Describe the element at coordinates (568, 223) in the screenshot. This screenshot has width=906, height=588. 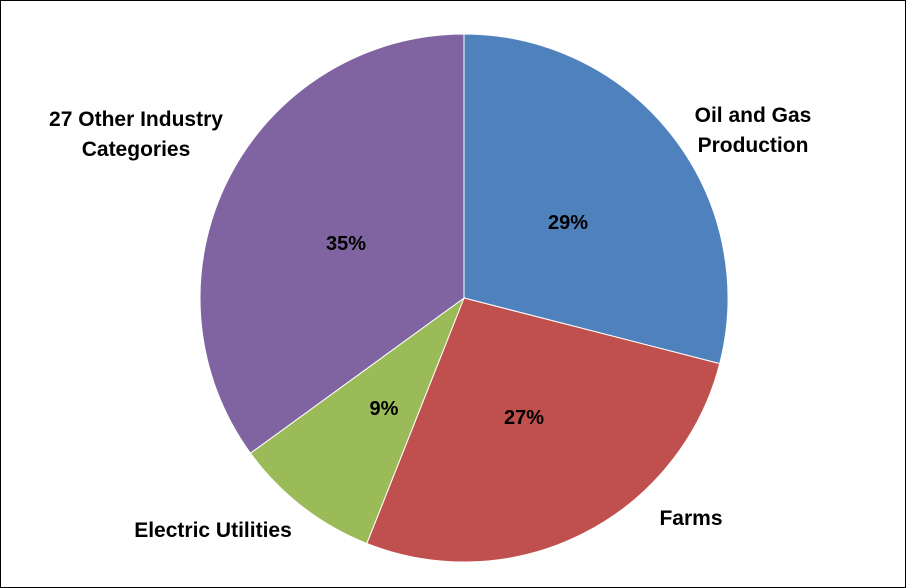
I see `value-label-oil-and-gas-production: 29%` at that location.